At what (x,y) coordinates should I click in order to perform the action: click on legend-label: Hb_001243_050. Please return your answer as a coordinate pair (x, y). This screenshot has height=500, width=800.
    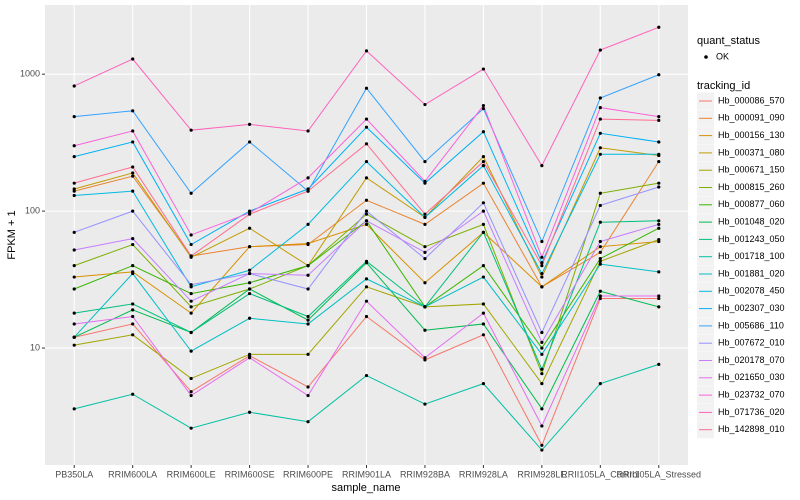
    Looking at the image, I should click on (751, 239).